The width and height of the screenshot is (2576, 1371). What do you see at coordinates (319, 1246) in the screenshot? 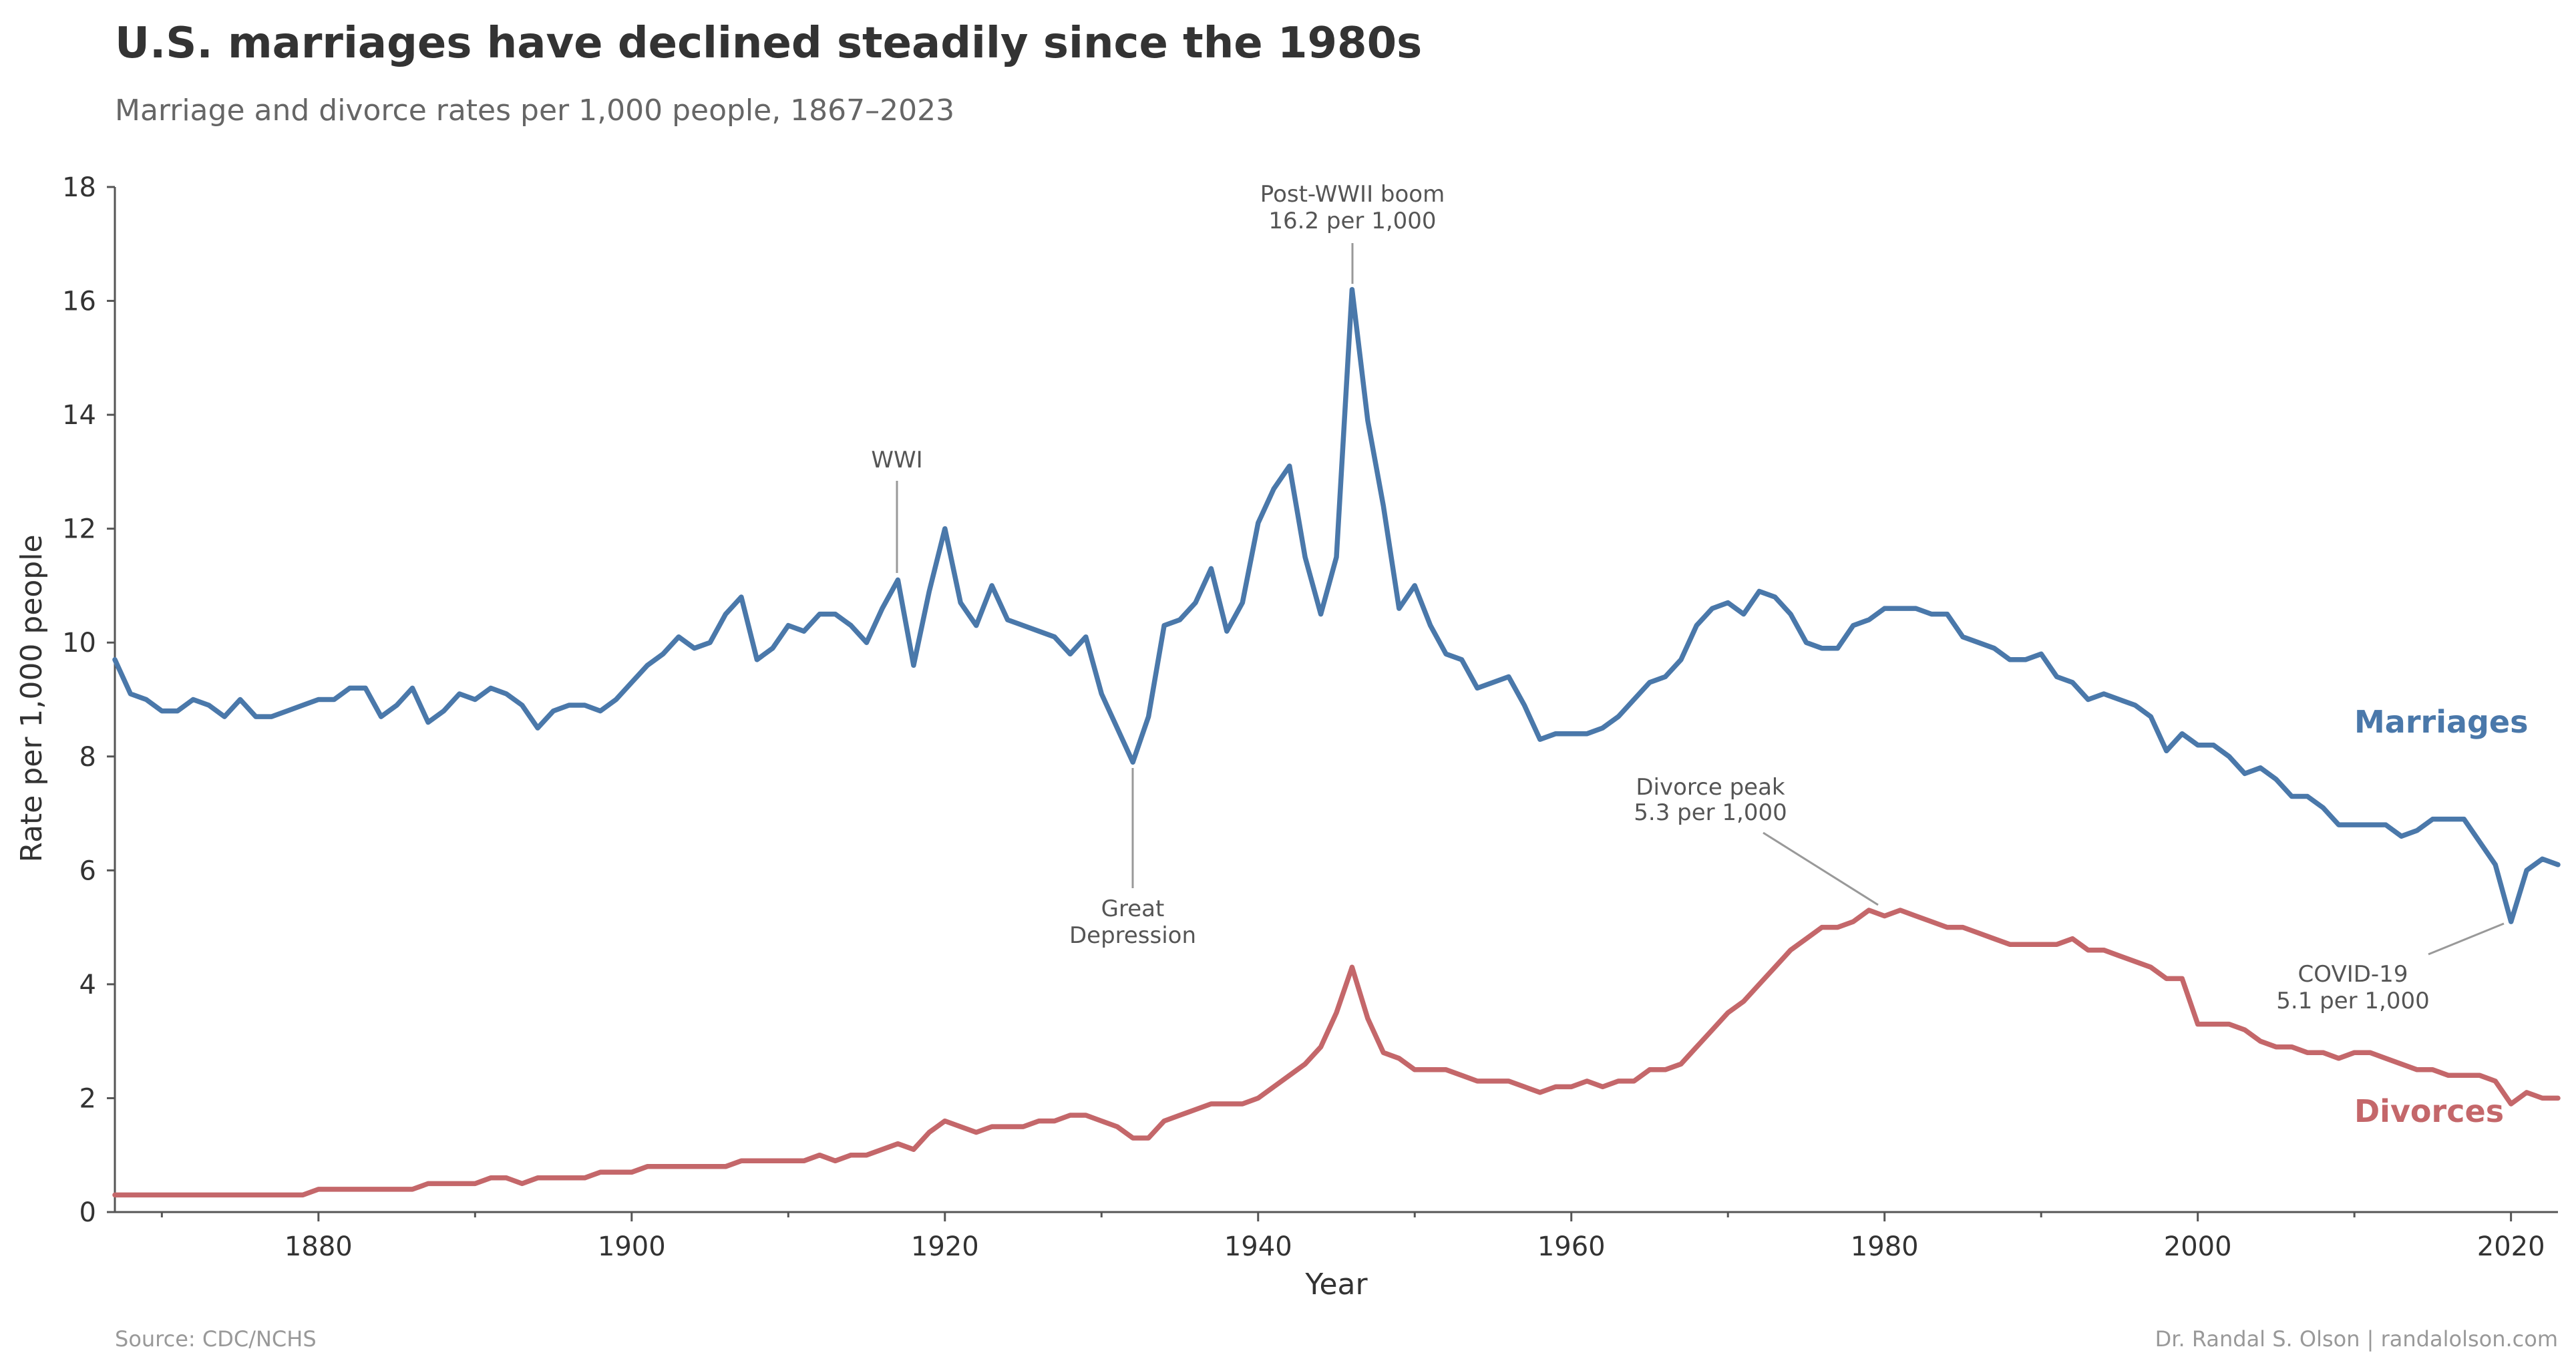
I see `x-tick-label: 1880` at bounding box center [319, 1246].